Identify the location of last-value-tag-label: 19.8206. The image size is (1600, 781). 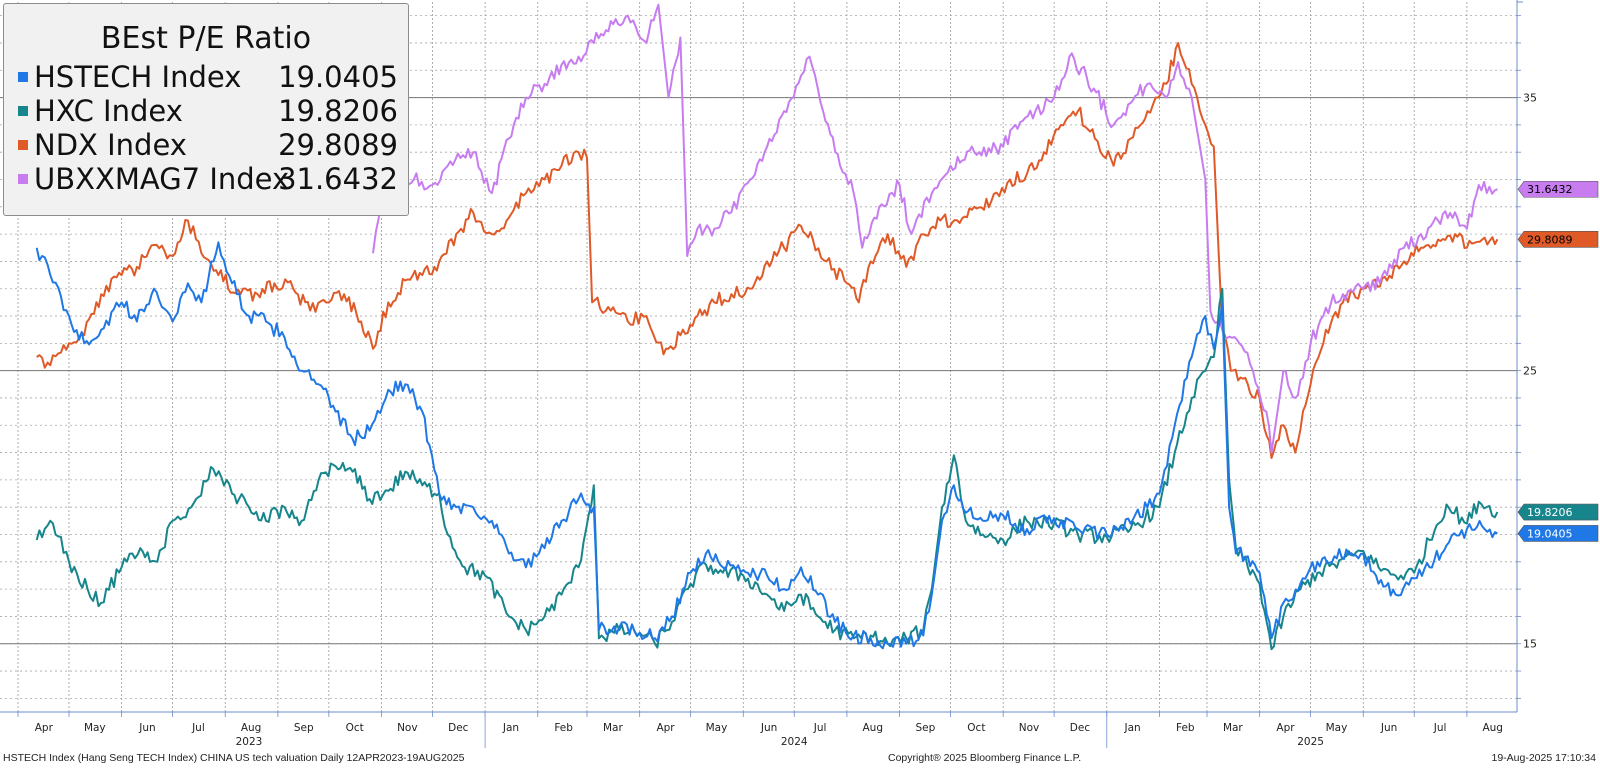
(1550, 512).